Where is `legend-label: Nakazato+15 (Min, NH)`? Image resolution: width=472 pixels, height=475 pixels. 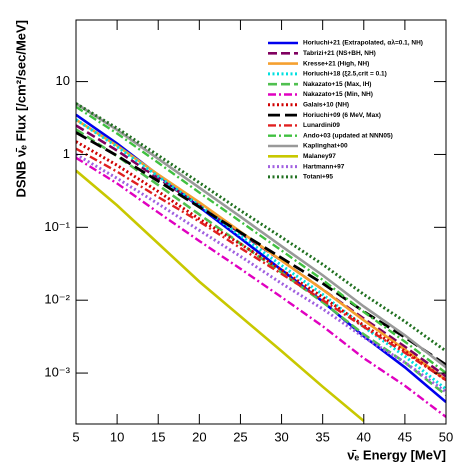 legend-label: Nakazato+15 (Min, NH) is located at coordinates (338, 94).